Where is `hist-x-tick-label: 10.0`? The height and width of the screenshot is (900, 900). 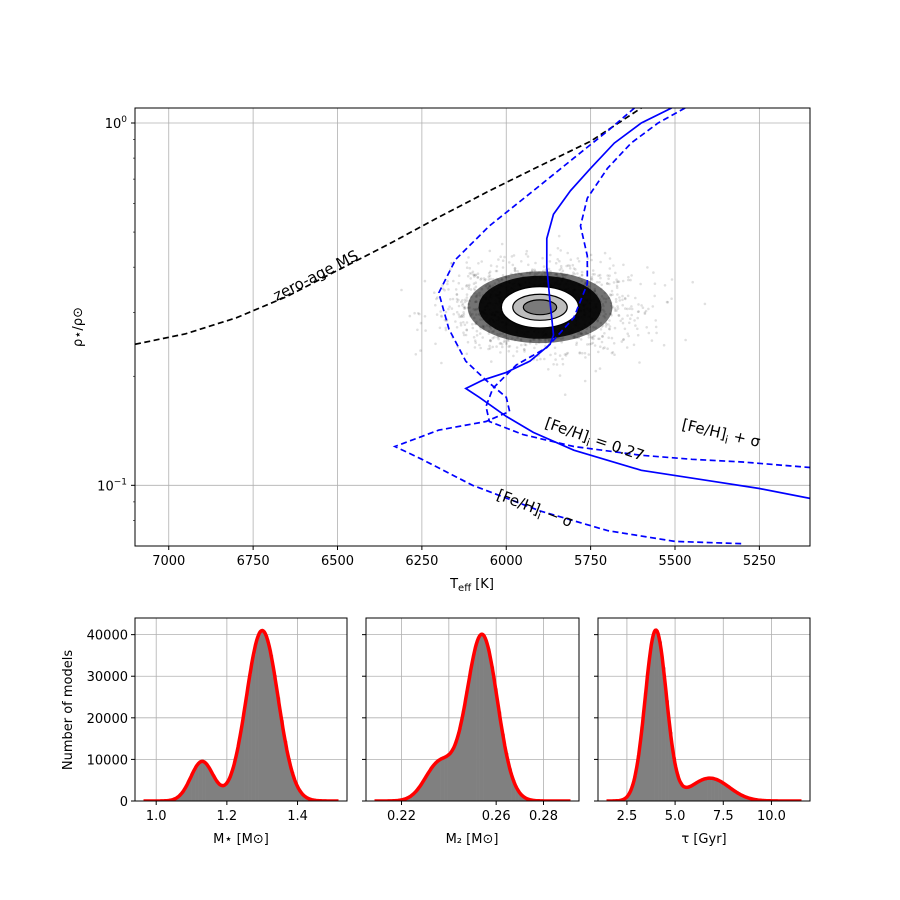
hist-x-tick-label: 10.0 is located at coordinates (771, 816).